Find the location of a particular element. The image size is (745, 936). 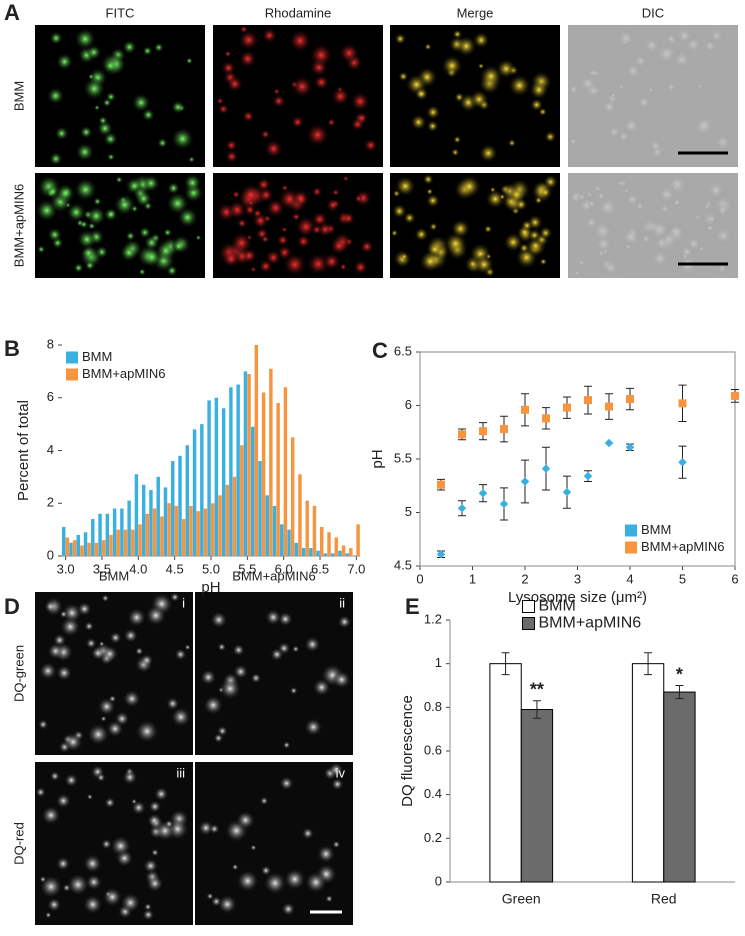

panel-letter: E is located at coordinates (412, 606).